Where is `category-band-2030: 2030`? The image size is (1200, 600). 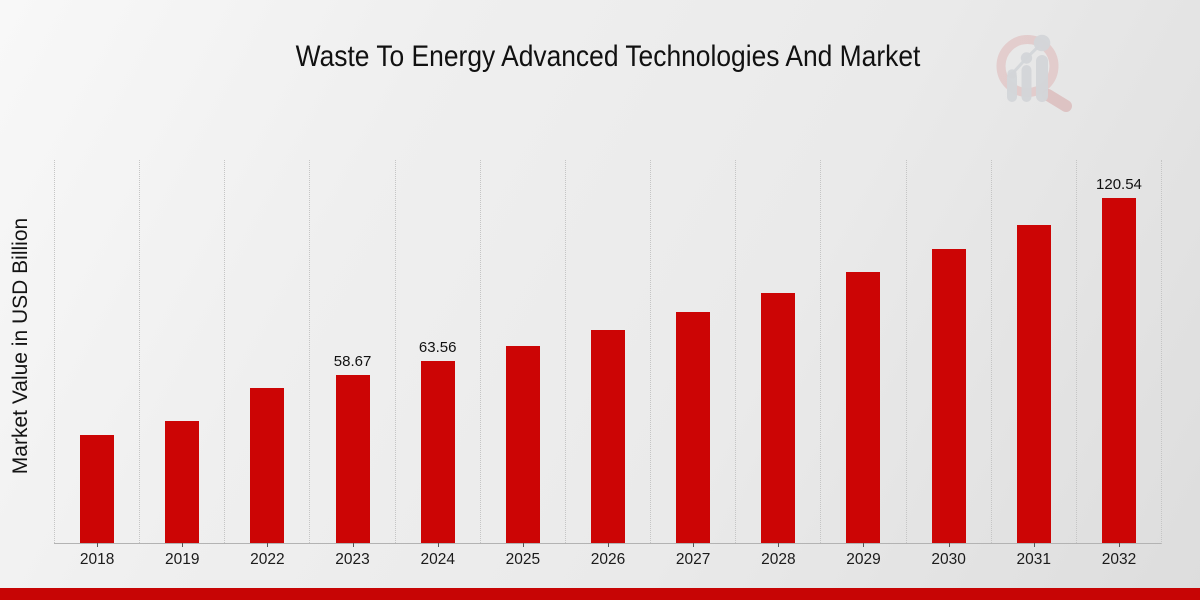 category-band-2030: 2030 is located at coordinates (948, 364).